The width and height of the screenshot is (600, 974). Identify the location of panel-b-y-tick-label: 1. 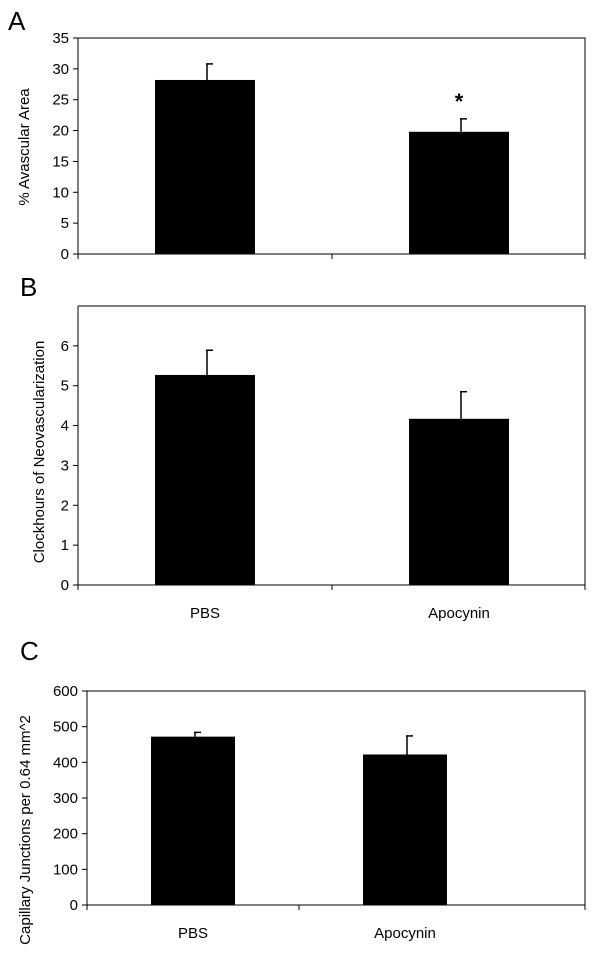
(65, 545).